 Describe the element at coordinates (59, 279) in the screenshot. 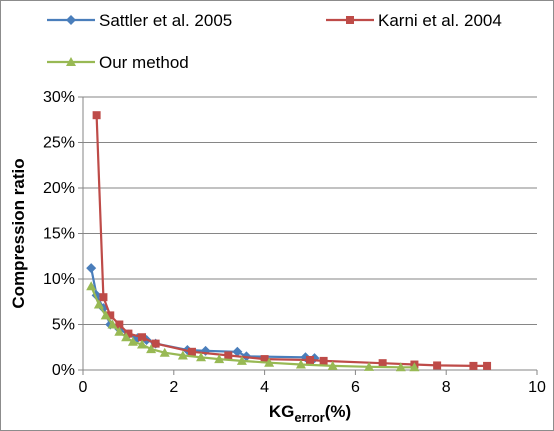

I see `y-tick-label: 10%` at that location.